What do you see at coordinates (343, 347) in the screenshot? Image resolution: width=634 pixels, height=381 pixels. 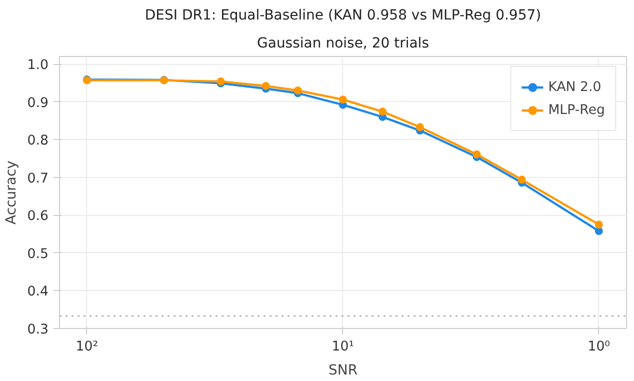 I see `x-tick-label: 10¹` at bounding box center [343, 347].